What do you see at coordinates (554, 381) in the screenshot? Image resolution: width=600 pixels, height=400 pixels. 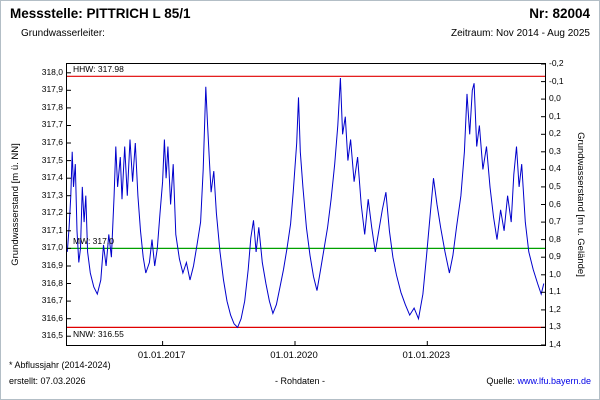 I see `source-link: www.lfu.bayern.de` at bounding box center [554, 381].